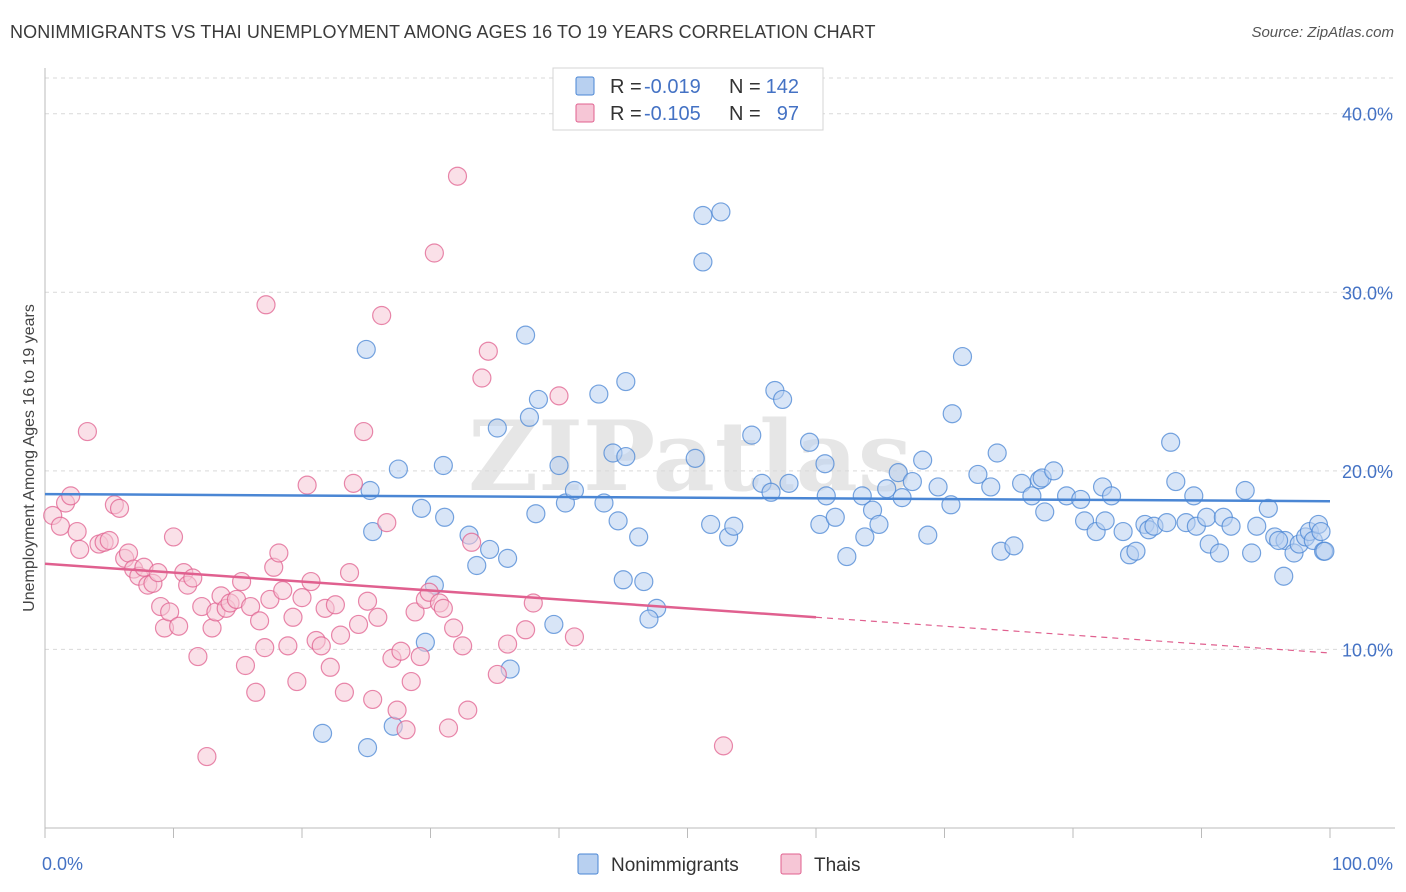 This screenshot has height=892, width=1406. What do you see at coordinates (782, 87) in the screenshot?
I see `legend-n-value: 142` at bounding box center [782, 87].